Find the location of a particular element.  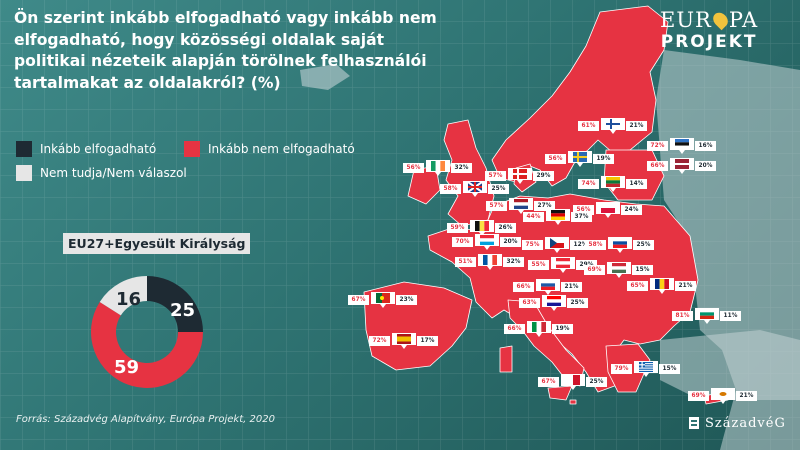

poland-flag is located at coordinates (608, 210).